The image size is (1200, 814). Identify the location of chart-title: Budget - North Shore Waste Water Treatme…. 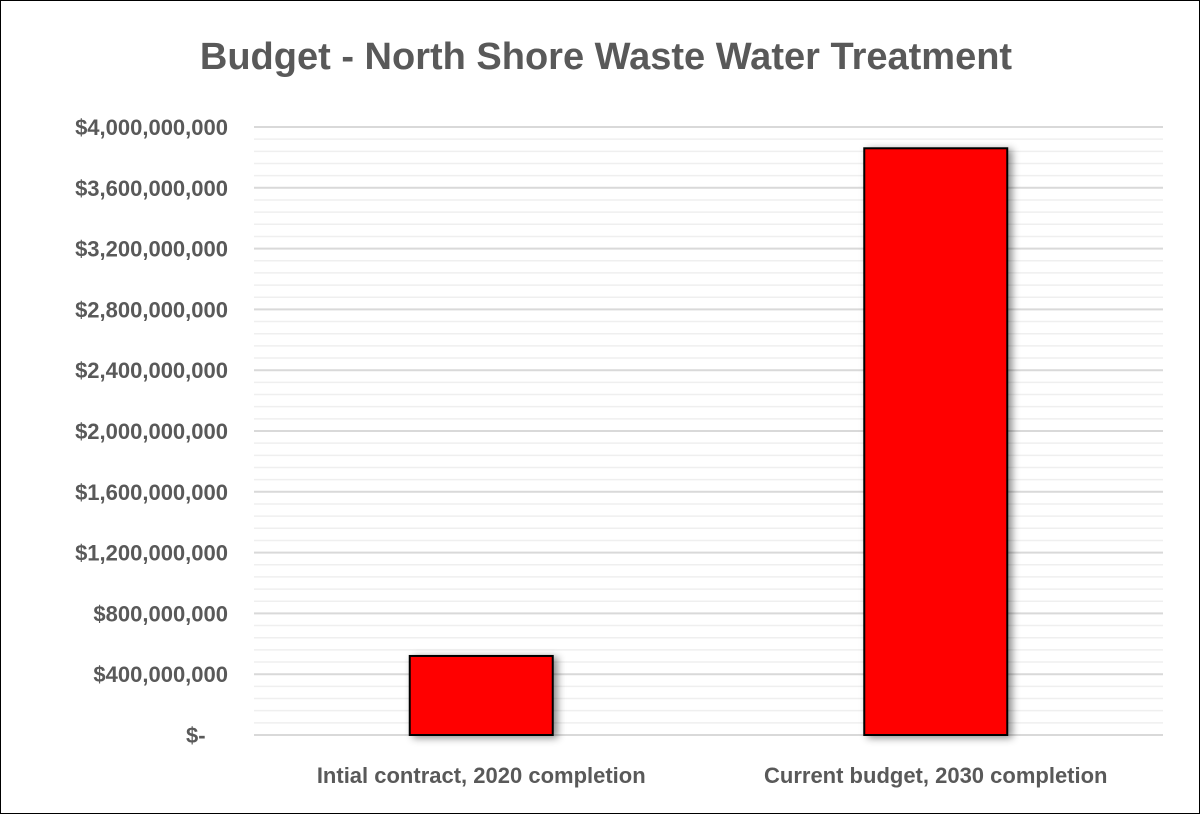
(606, 57).